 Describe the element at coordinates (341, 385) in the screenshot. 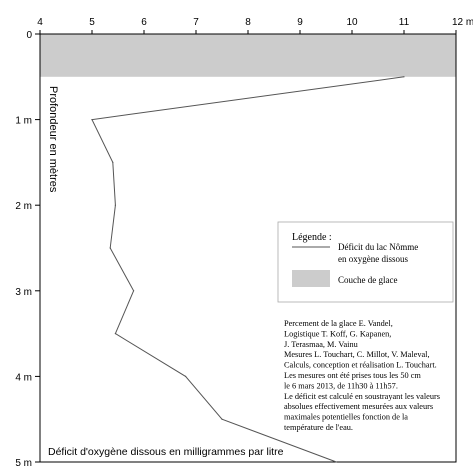

I see `credits-line: le 6 mars 2013, de 11h30 à 11h57.` at that location.